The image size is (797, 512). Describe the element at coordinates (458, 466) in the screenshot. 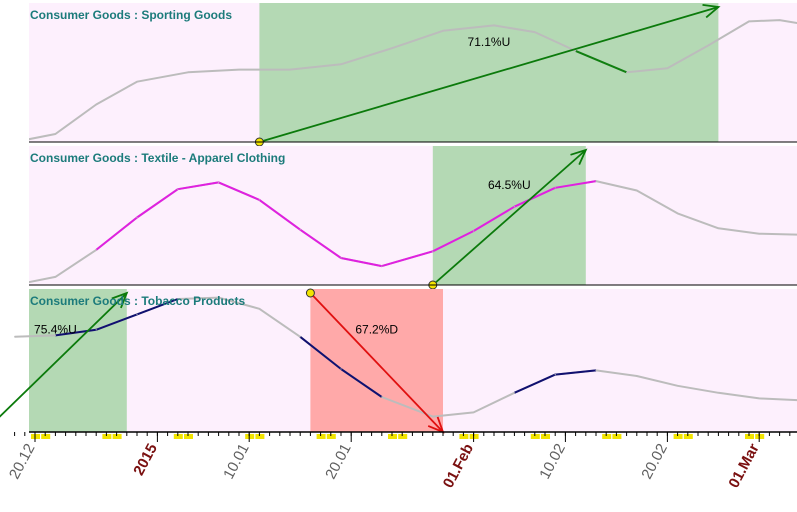

I see `x-tick-label: 01.Feb` at that location.